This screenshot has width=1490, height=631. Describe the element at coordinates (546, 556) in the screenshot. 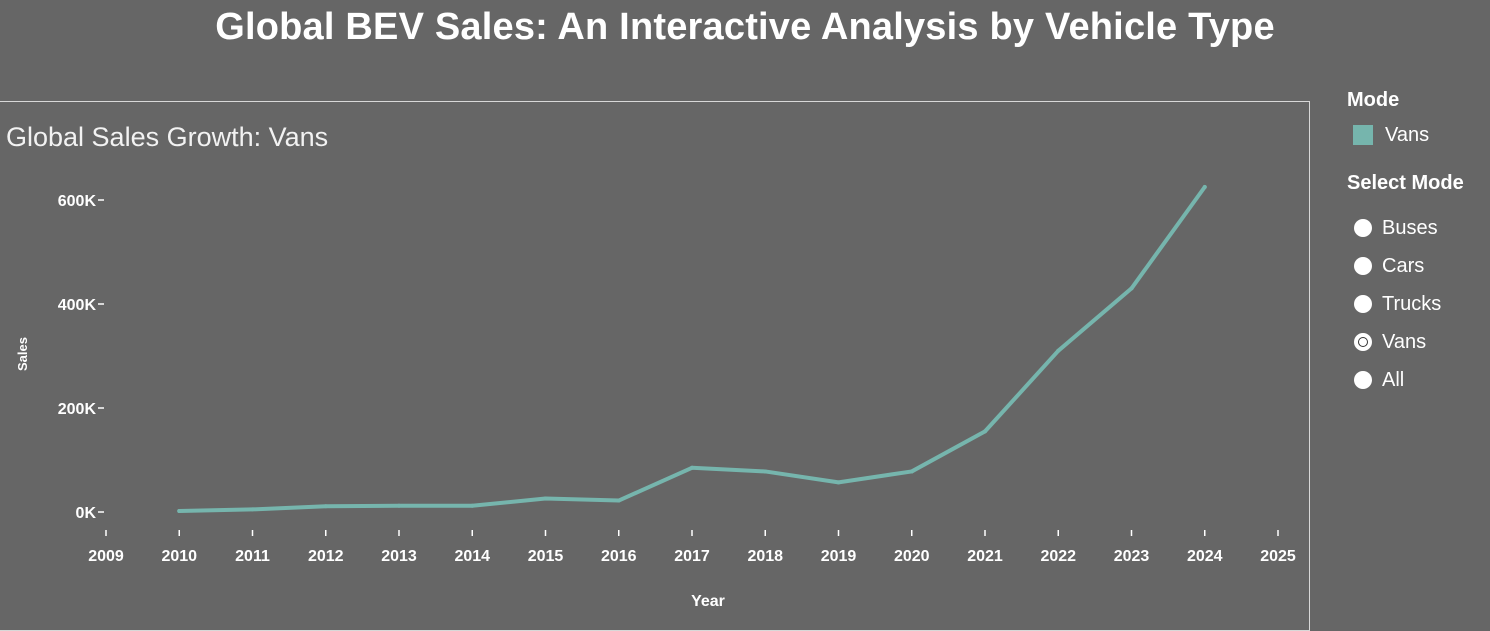

I see `x-tick-label: 2015` at that location.